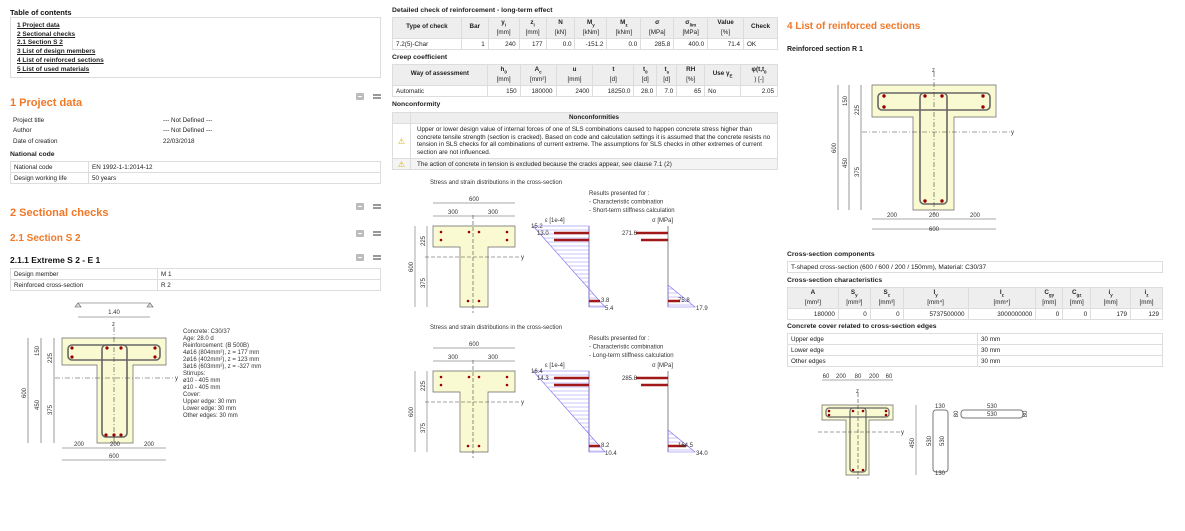 Image resolution: width=1185 pixels, height=531 pixels. I want to click on diagram-label: 271.6, so click(630, 234).